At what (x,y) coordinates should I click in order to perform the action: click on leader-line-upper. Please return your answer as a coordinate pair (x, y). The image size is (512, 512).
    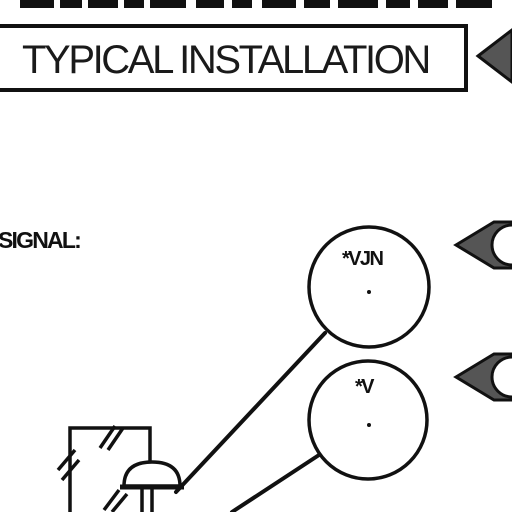
    Looking at the image, I should click on (250, 412).